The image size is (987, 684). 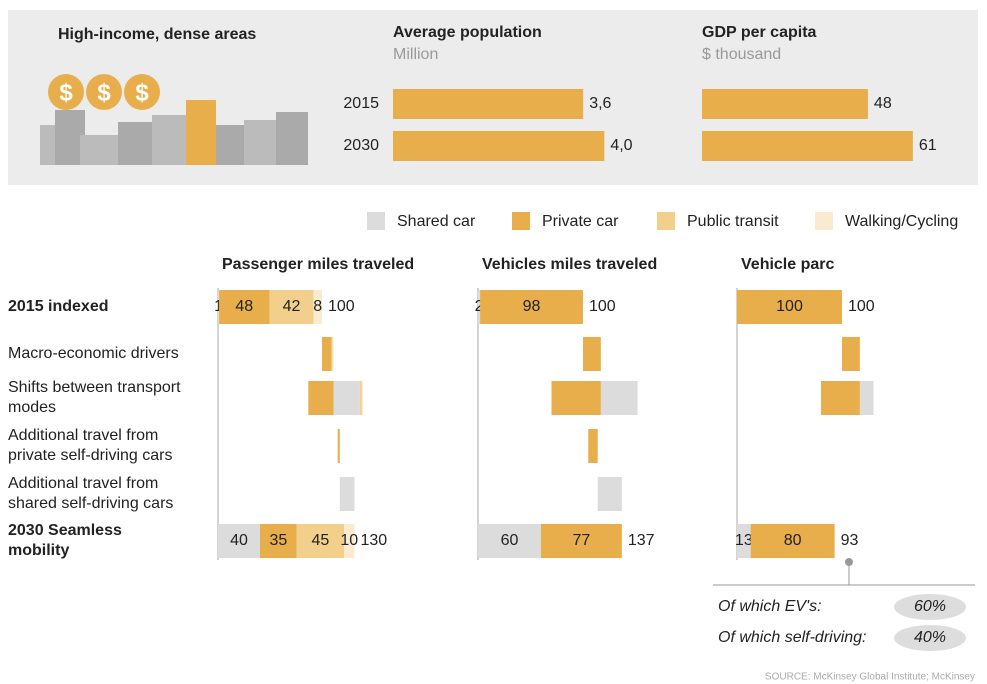 I want to click on row-label: 2015 indexed, so click(x=58, y=306).